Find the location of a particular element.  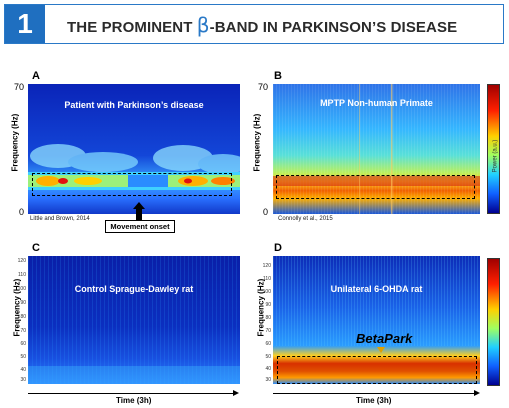

panel-d-ytick: 90 is located at coordinates (268, 305).